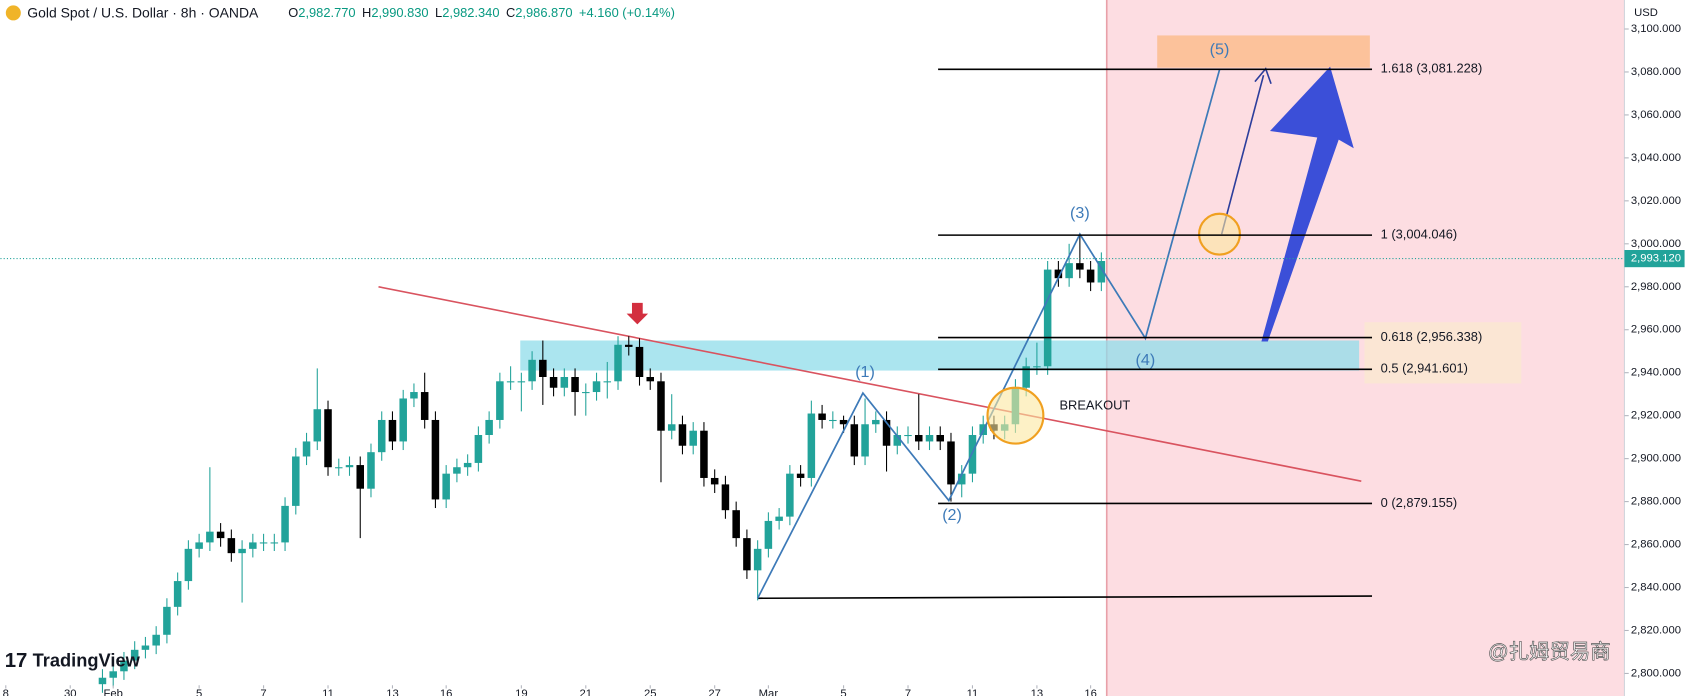  Describe the element at coordinates (521, 692) in the screenshot. I see `x-tick-label: 19` at that location.